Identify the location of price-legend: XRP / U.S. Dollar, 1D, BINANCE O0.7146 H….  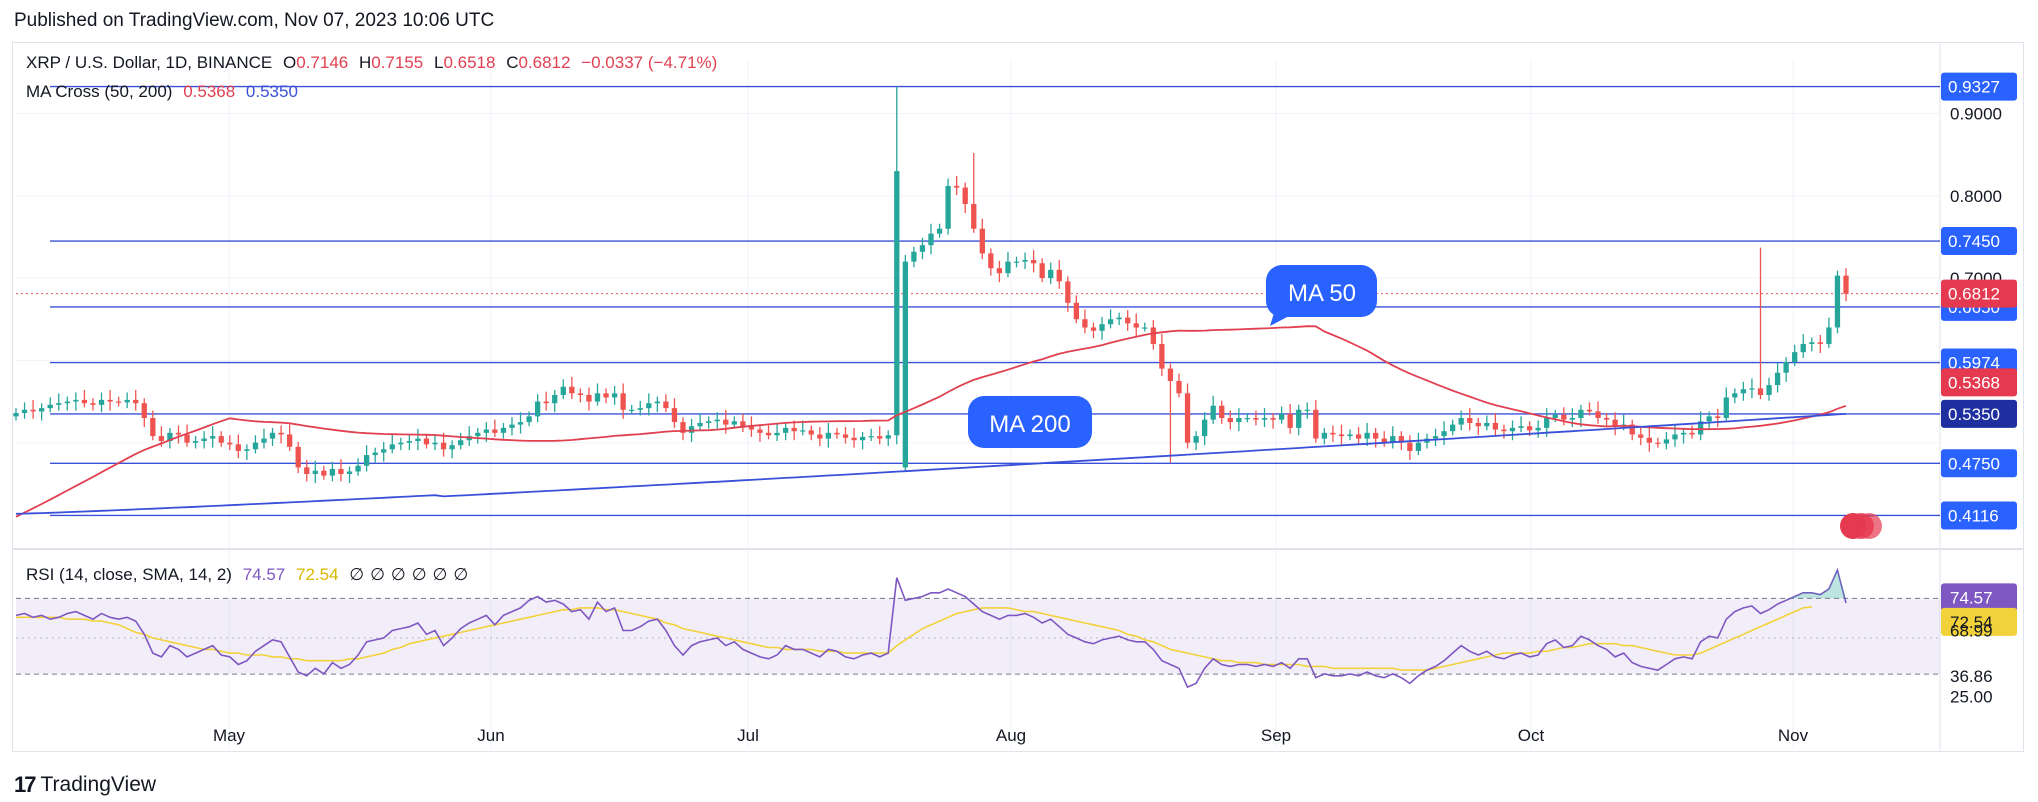
(374, 63).